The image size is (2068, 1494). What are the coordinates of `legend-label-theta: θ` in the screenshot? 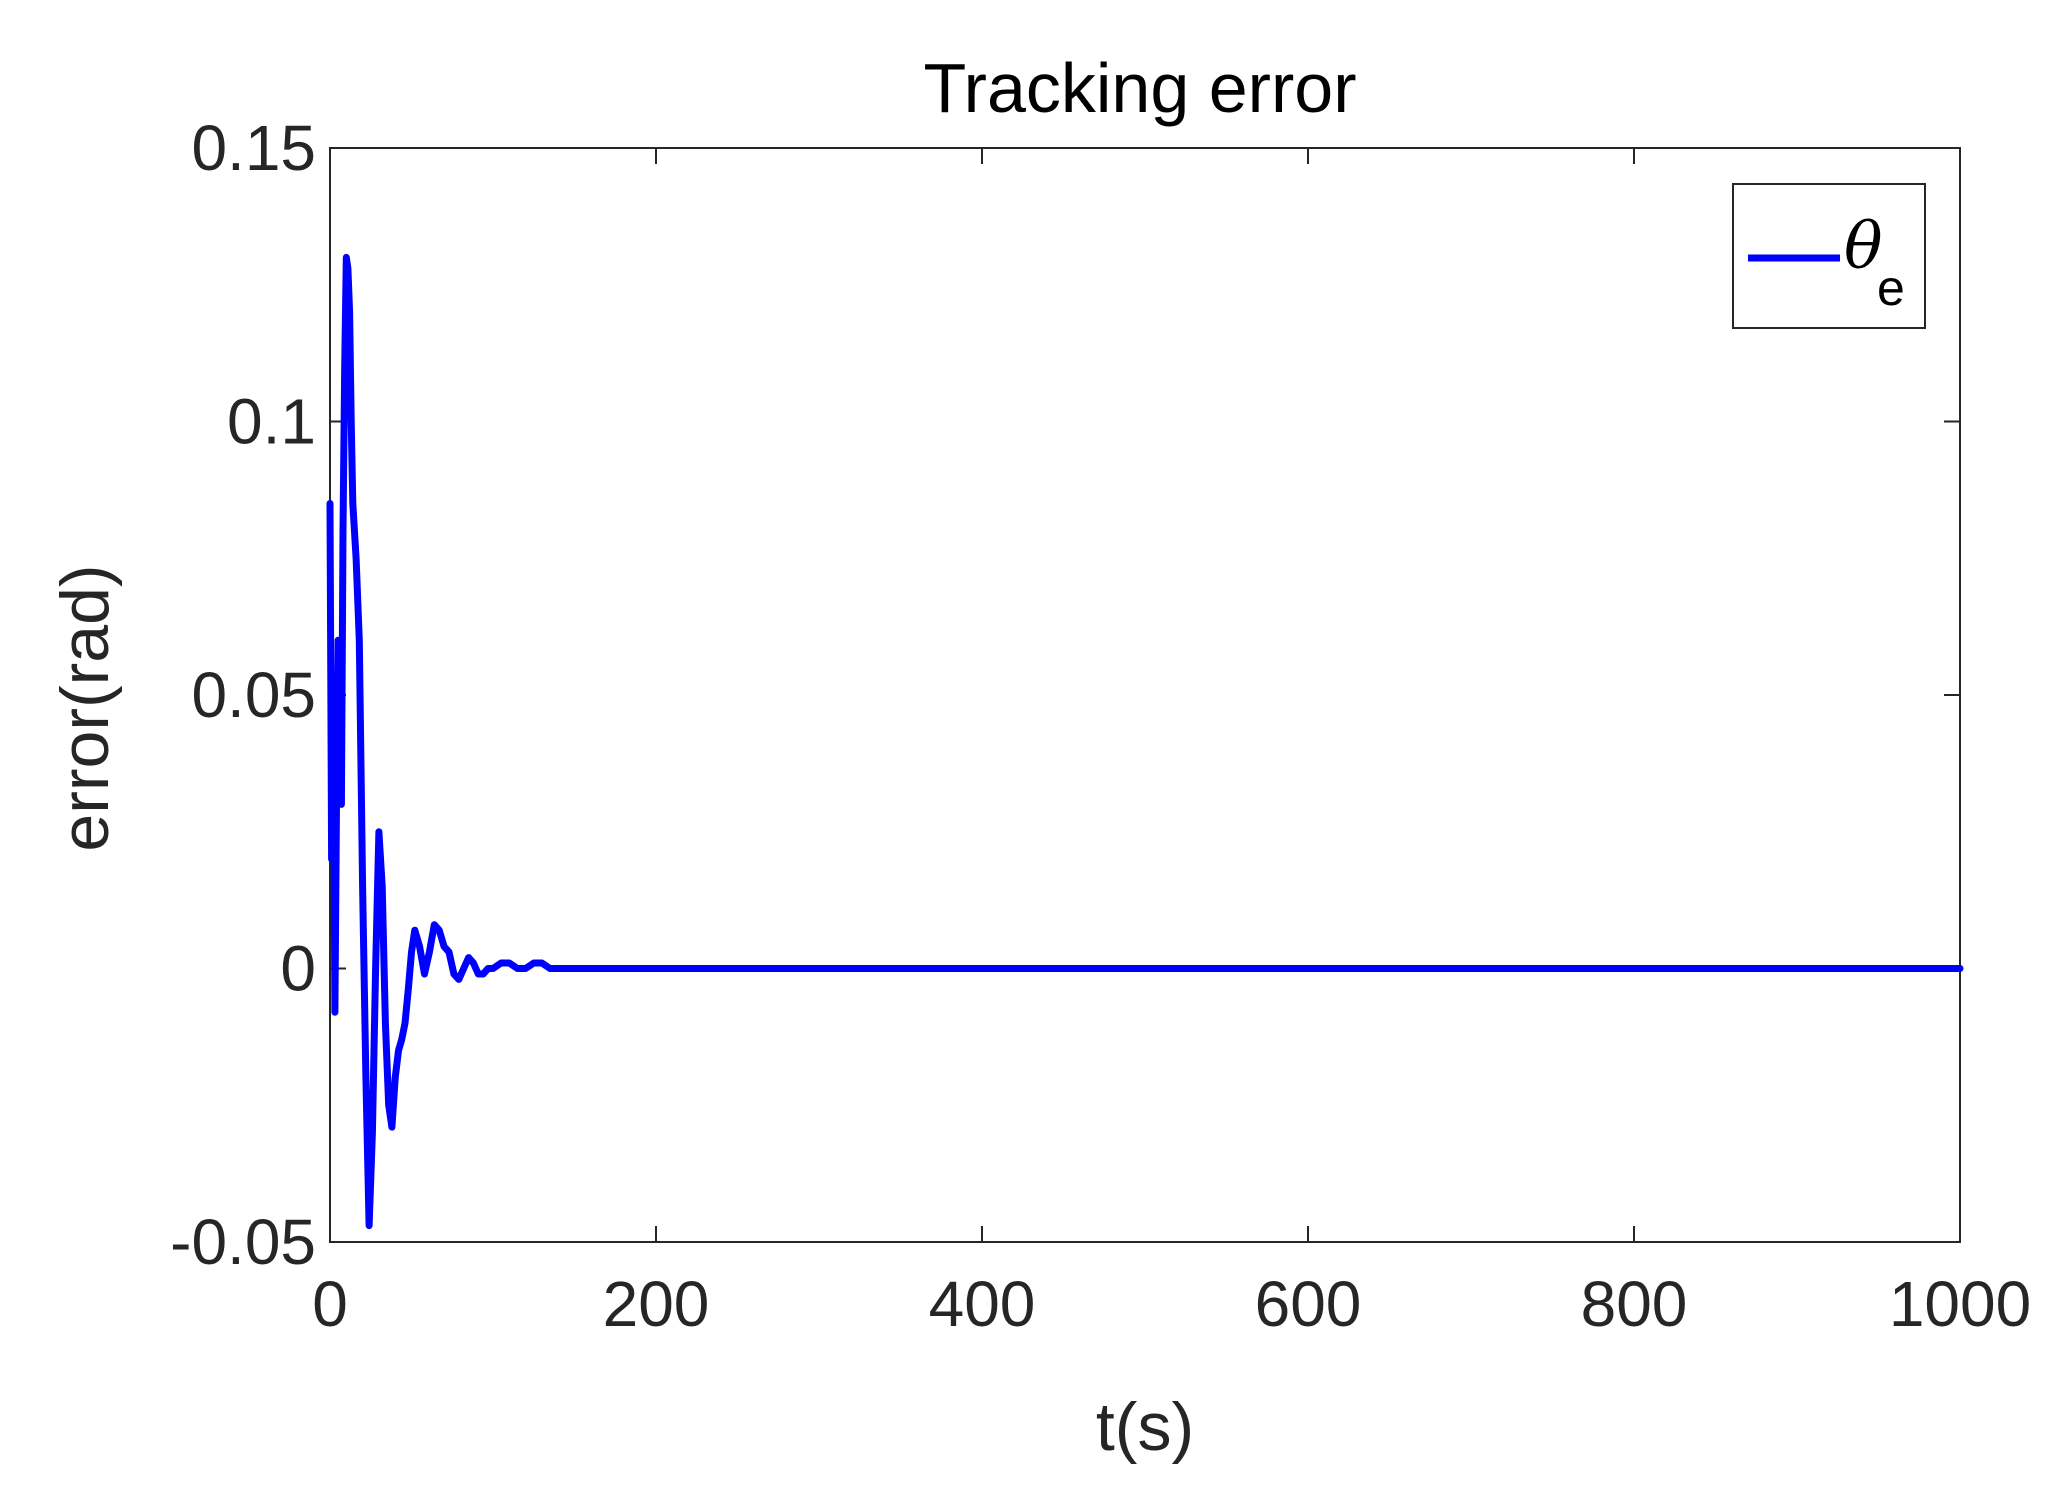 It's located at (1863, 247).